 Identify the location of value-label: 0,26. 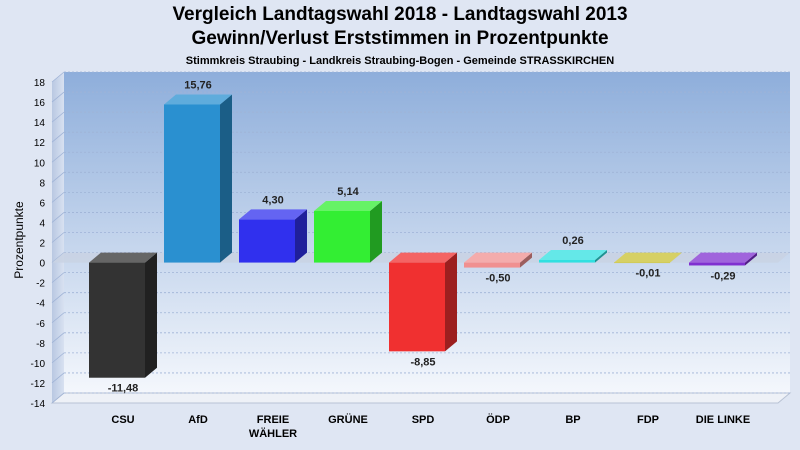
(572, 241).